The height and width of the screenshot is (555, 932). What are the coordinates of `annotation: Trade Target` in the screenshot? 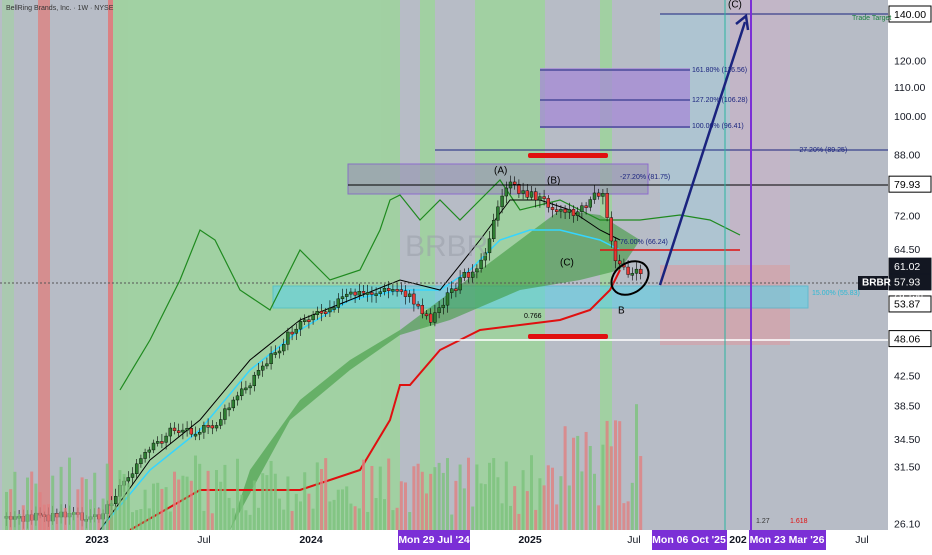 It's located at (871, 18).